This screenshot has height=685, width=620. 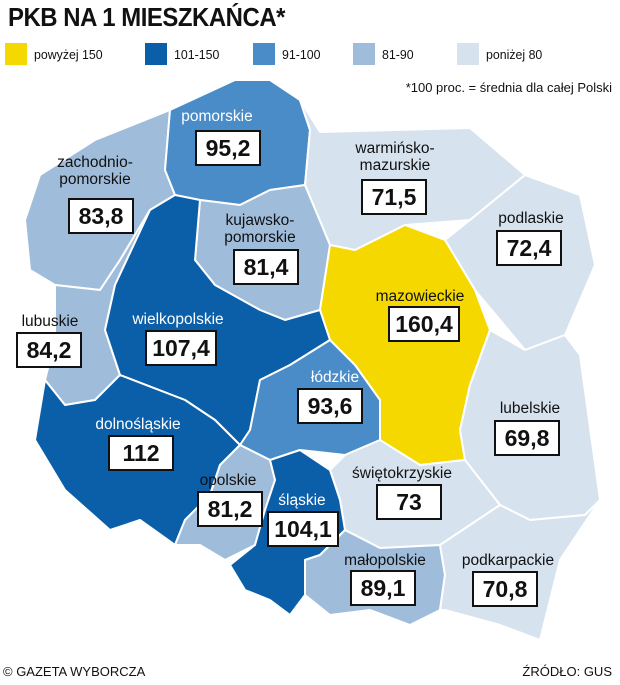 What do you see at coordinates (409, 502) in the screenshot?
I see `value-box-swietokrzyskie: 73` at bounding box center [409, 502].